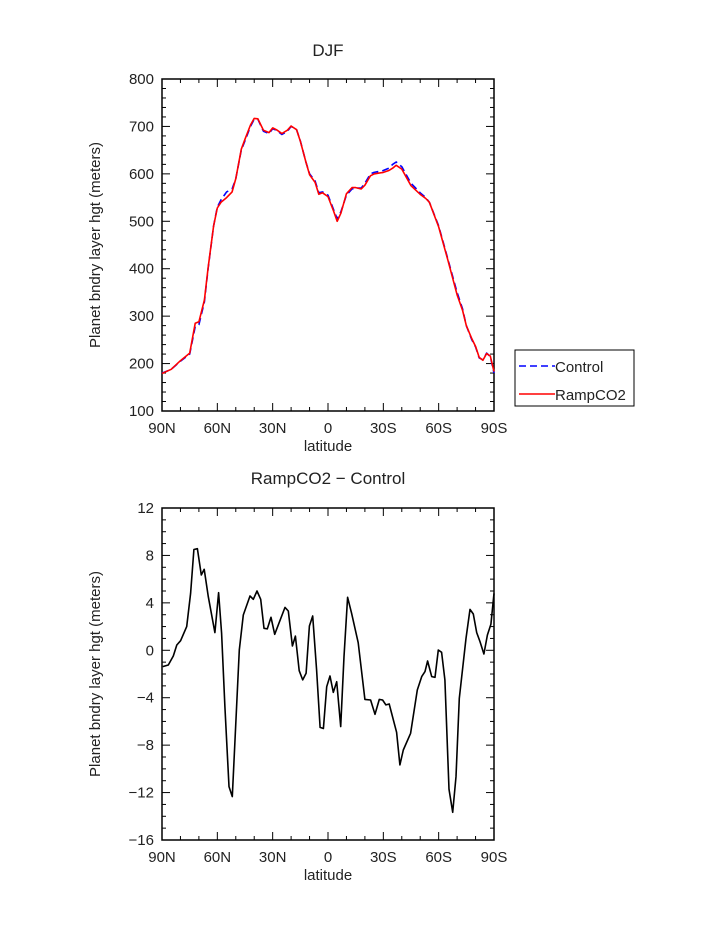 The height and width of the screenshot is (935, 723). I want to click on y-tick-label: −8, so click(145, 745).